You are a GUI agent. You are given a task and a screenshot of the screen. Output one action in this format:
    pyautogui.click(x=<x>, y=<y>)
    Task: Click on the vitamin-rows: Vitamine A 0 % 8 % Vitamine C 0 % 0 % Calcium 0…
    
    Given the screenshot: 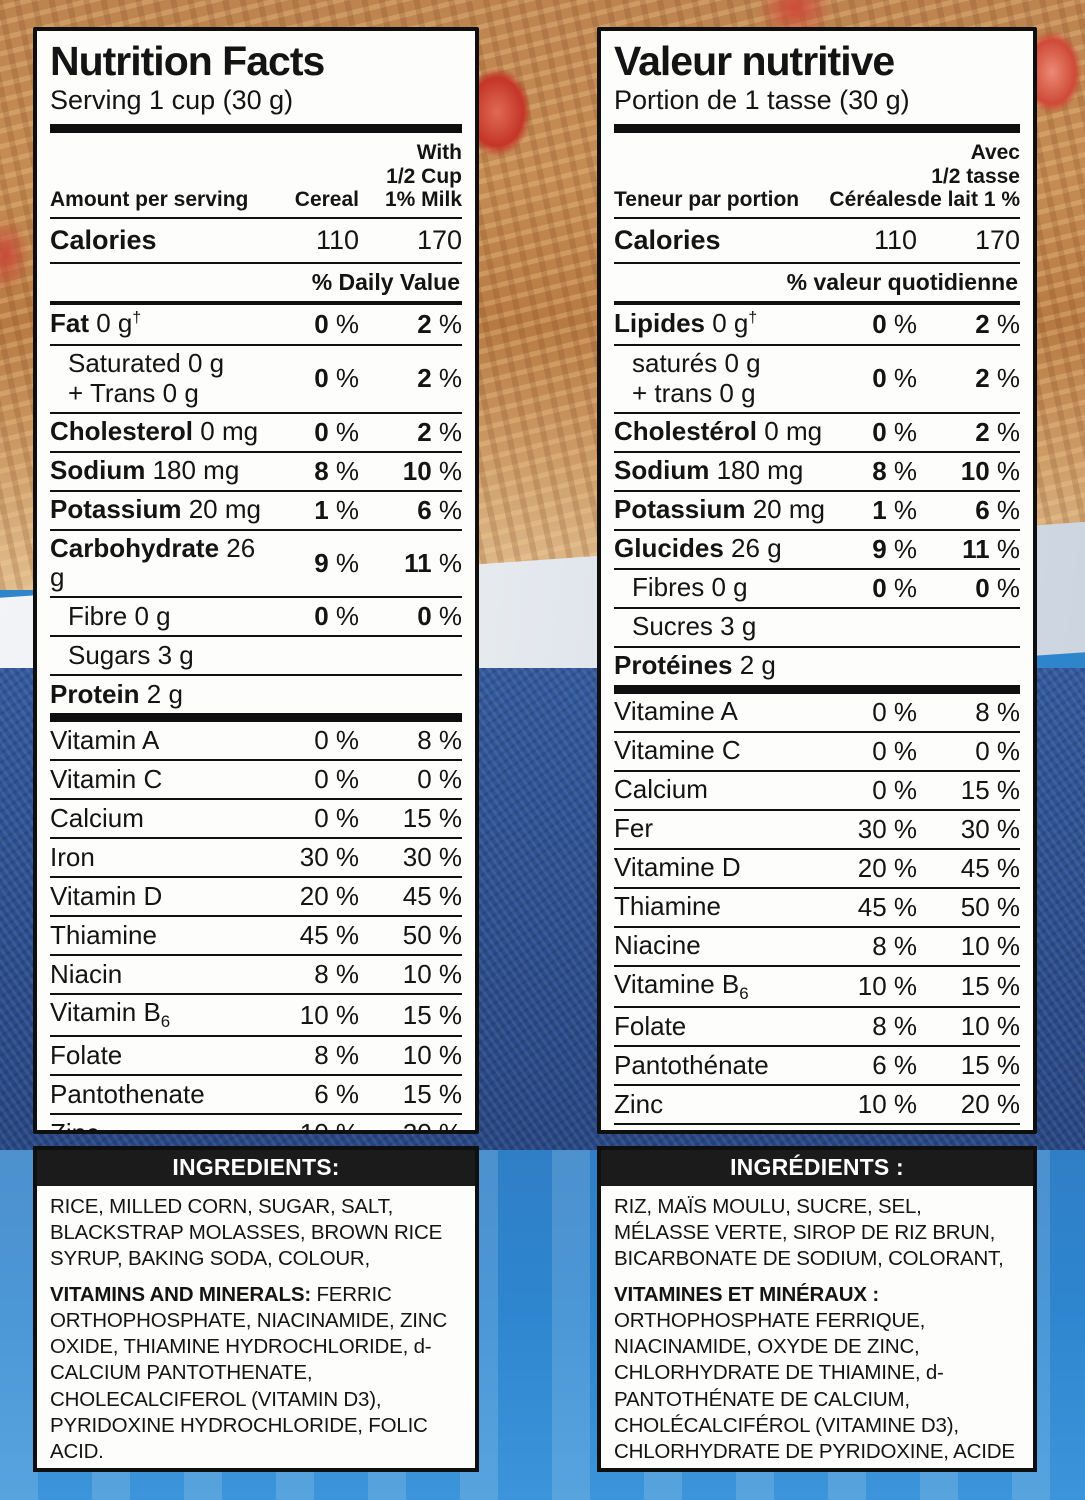 What is the action you would take?
    pyautogui.click(x=817, y=910)
    